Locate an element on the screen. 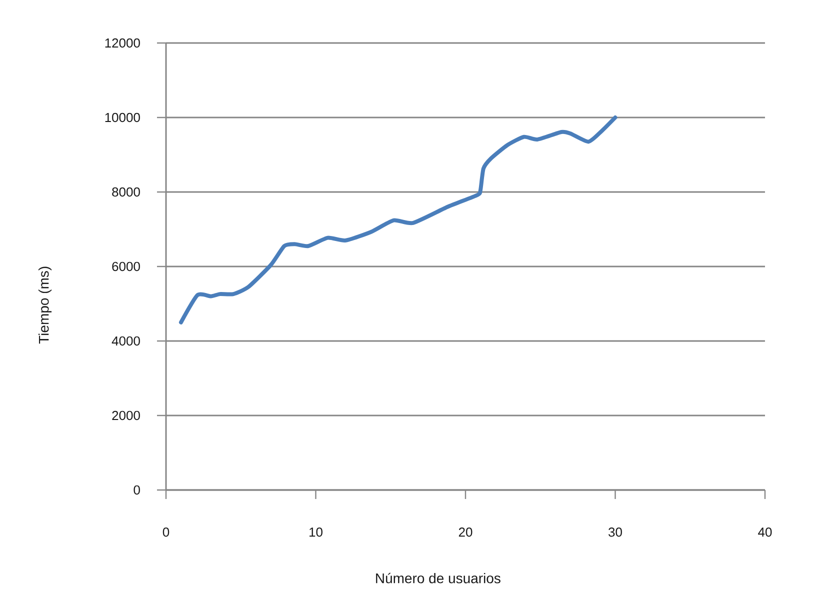 The image size is (815, 603). y-tick-label: 6000 is located at coordinates (126, 267).